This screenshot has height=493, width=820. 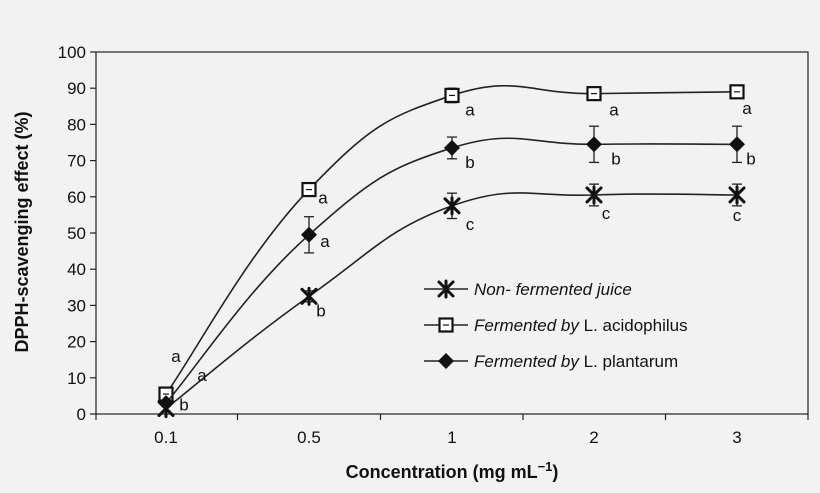 What do you see at coordinates (309, 437) in the screenshot?
I see `x-tick-label: 0.5` at bounding box center [309, 437].